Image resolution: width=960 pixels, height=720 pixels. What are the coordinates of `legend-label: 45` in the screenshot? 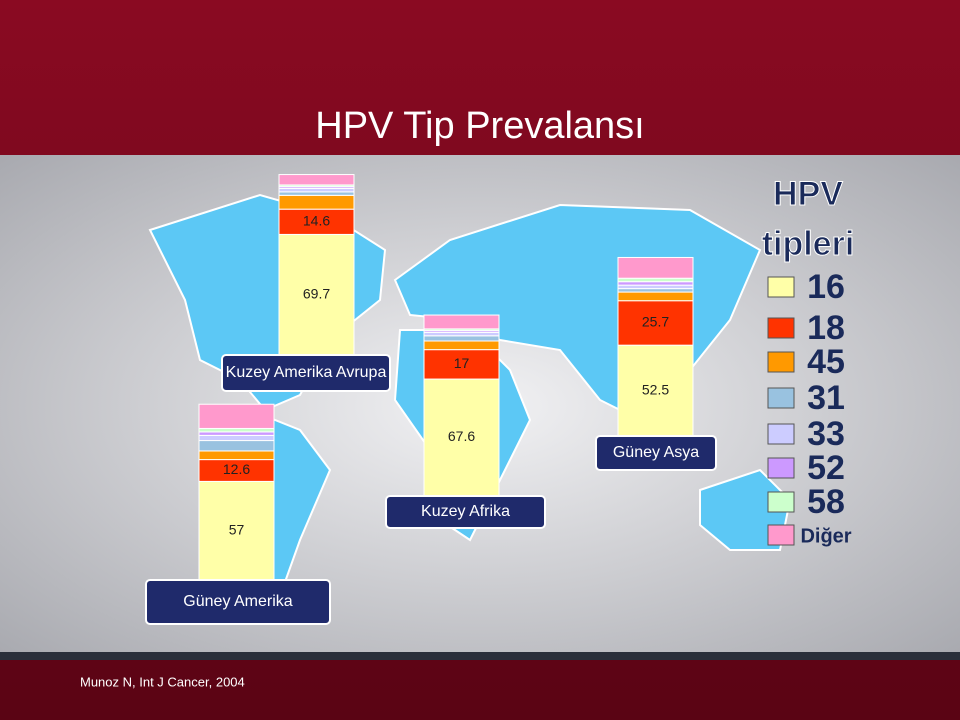 It's located at (826, 362).